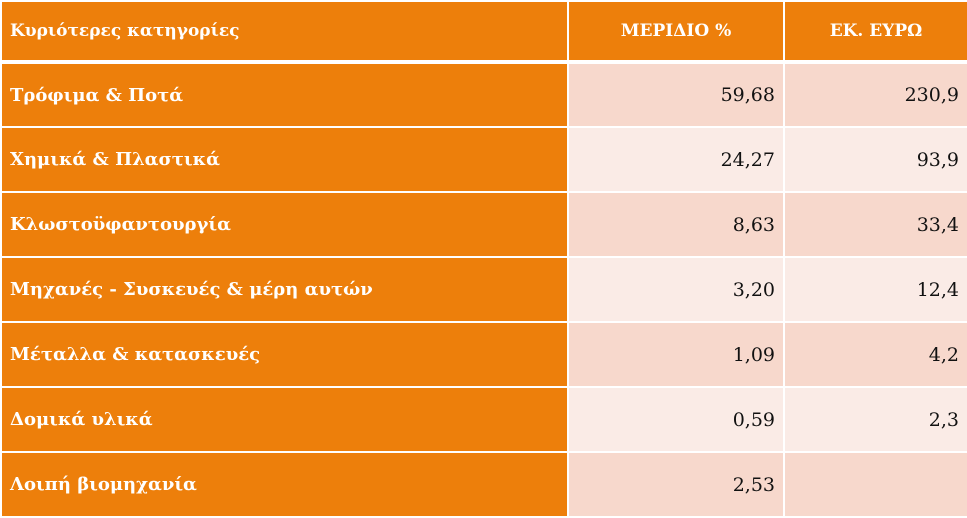 Image resolution: width=967 pixels, height=518 pixels. Describe the element at coordinates (875, 419) in the screenshot. I see `amount-cell: 2,3` at that location.